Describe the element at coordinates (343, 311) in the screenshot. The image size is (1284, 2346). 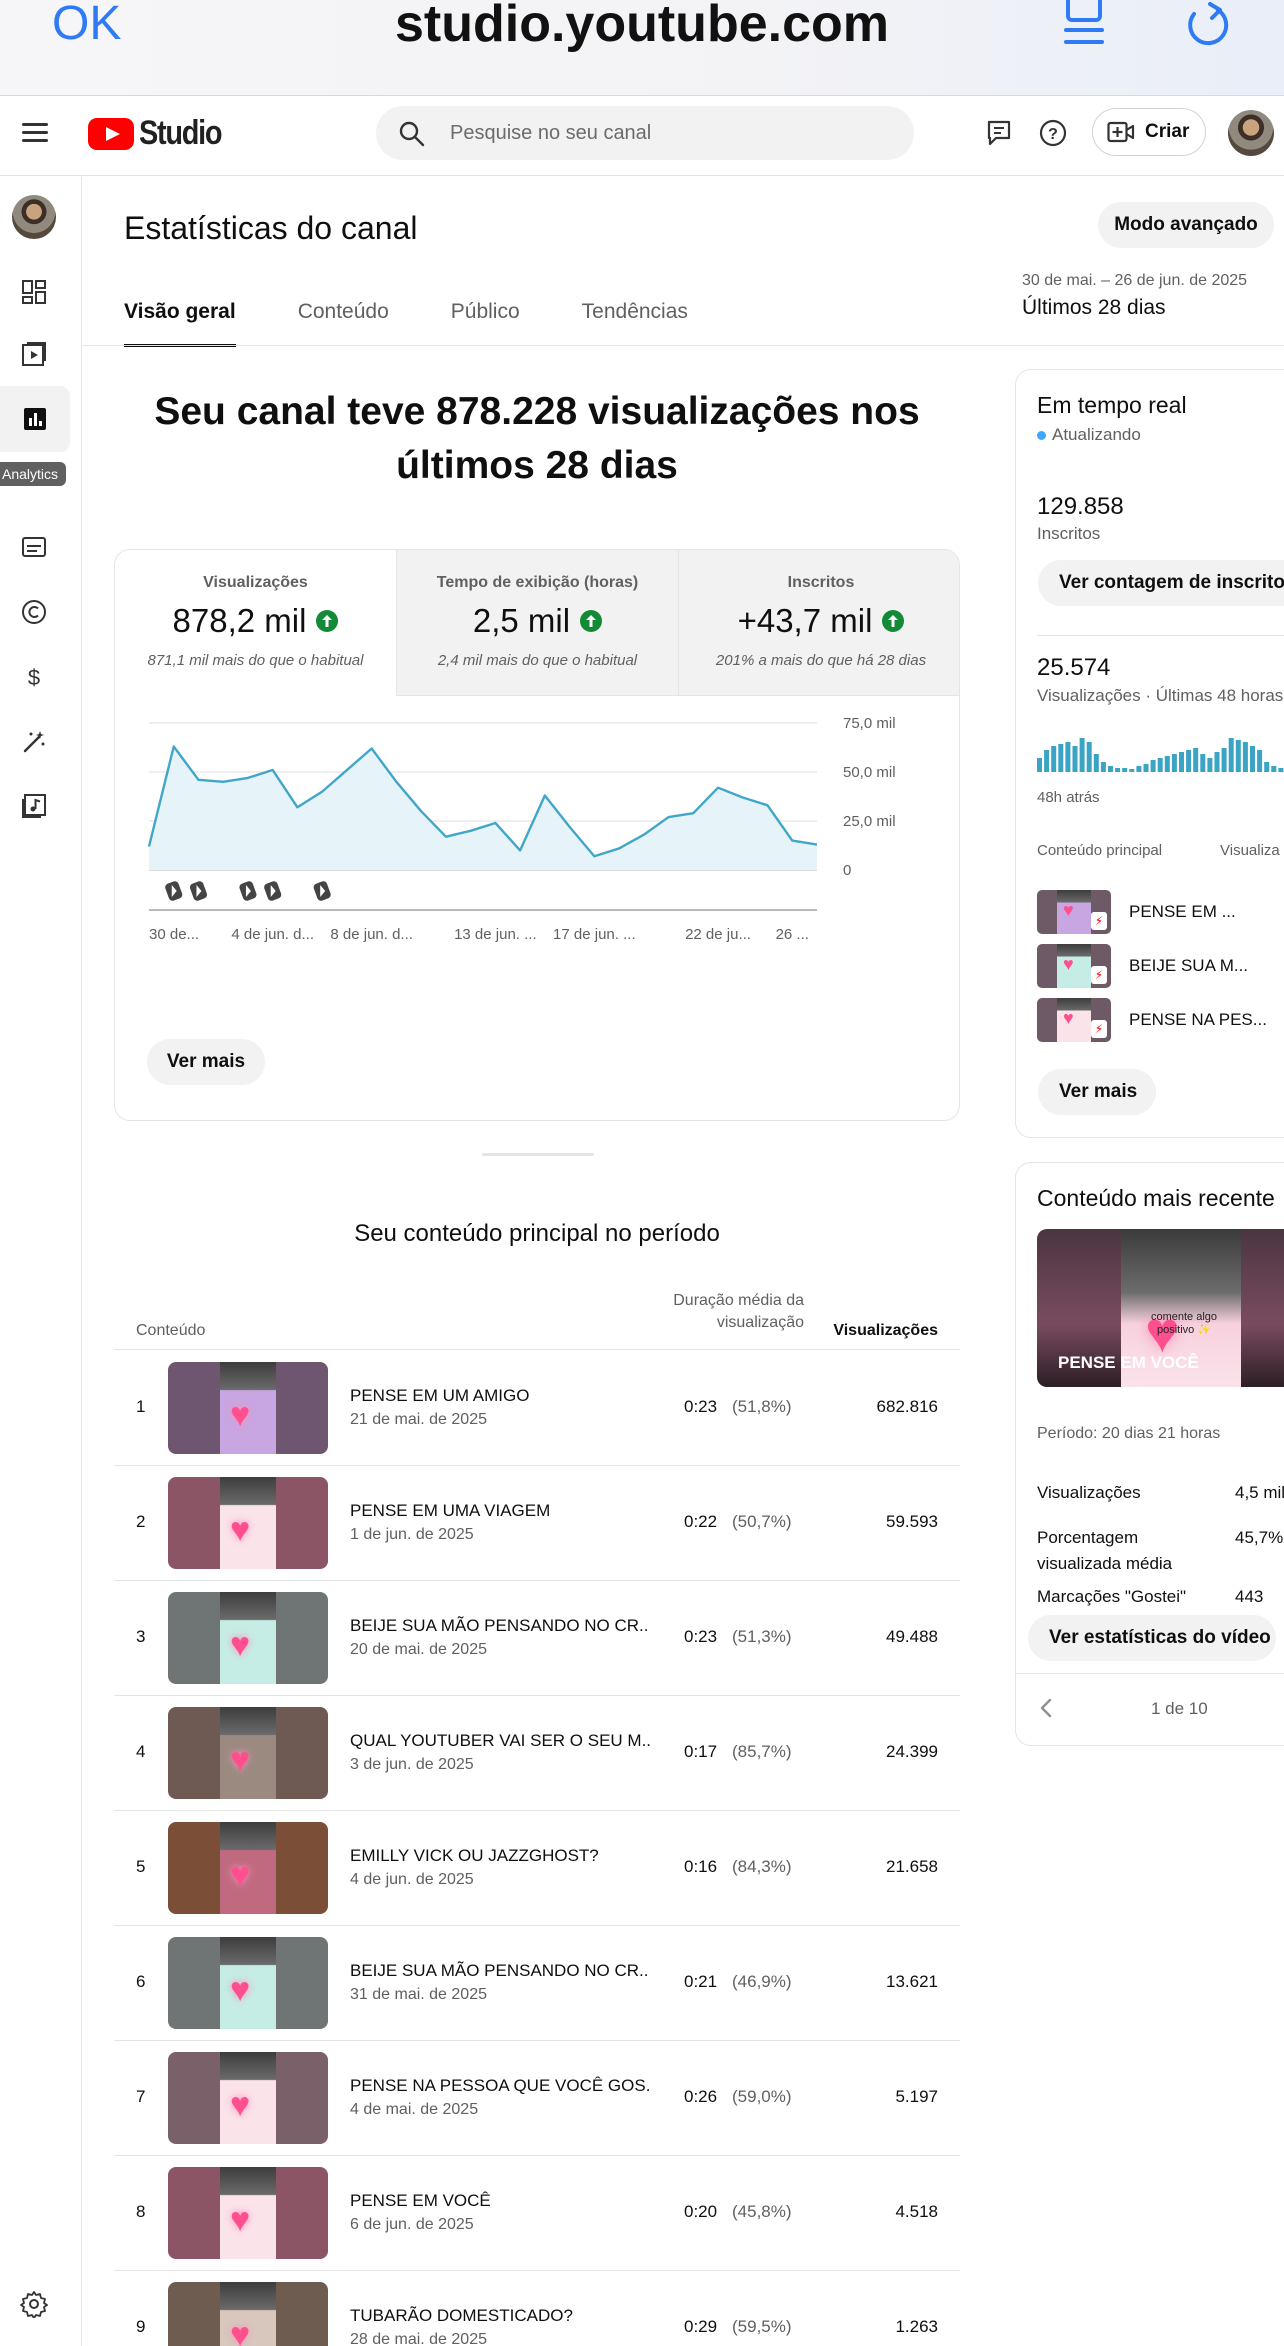
I see `tab-content: Conteúdo` at that location.